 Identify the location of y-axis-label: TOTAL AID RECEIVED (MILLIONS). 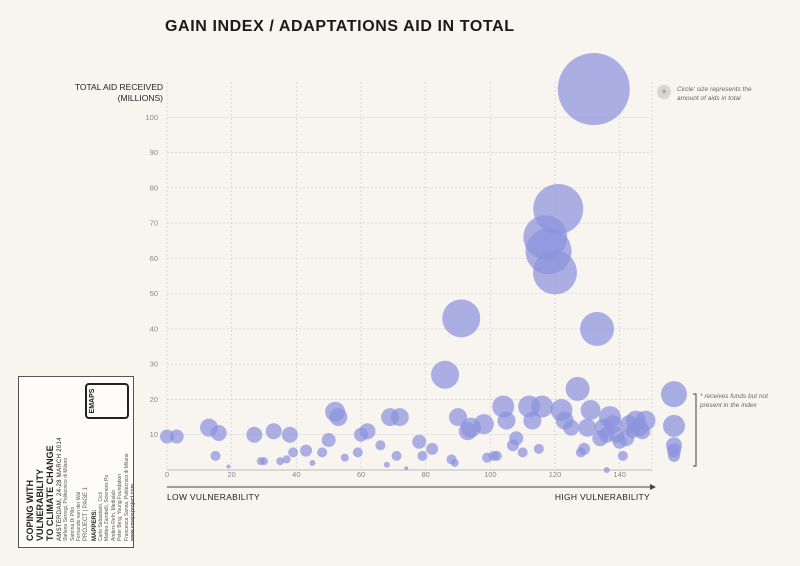
(119, 92).